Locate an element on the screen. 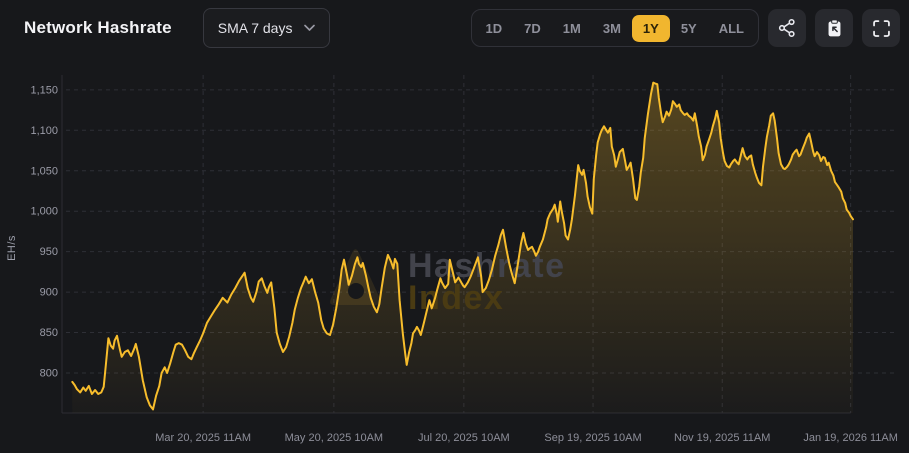  range-button-3m: 3M is located at coordinates (612, 28).